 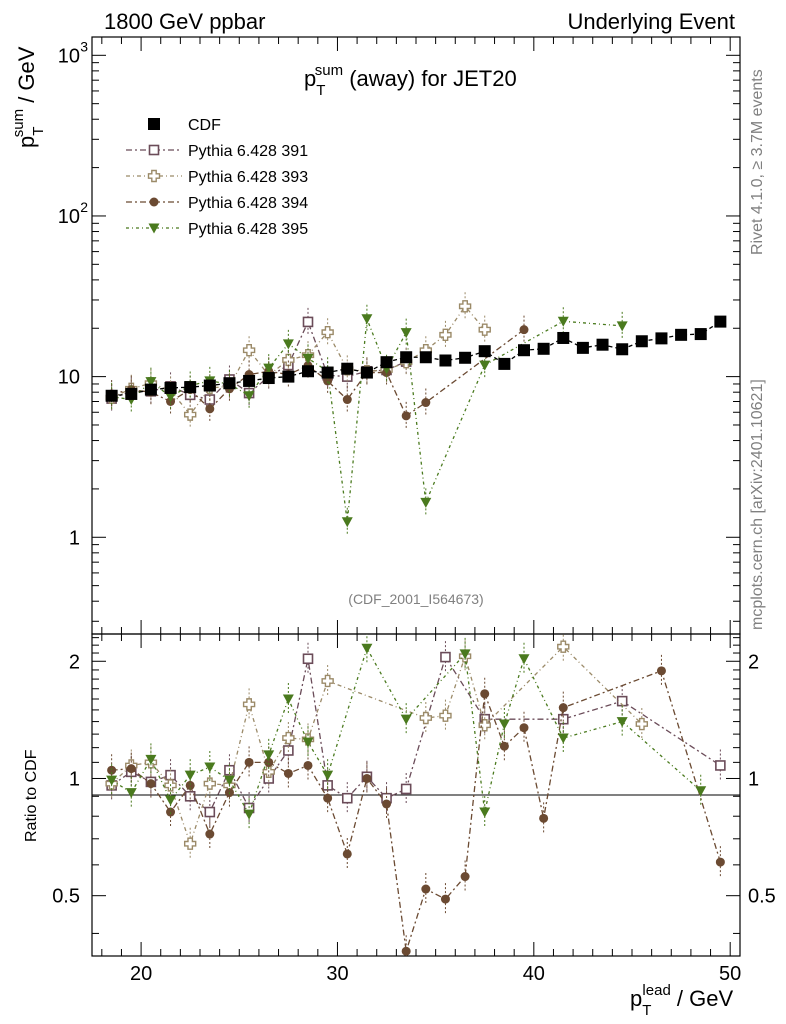 I want to click on ratio-y-tick-label: 2, so click(x=74, y=662).